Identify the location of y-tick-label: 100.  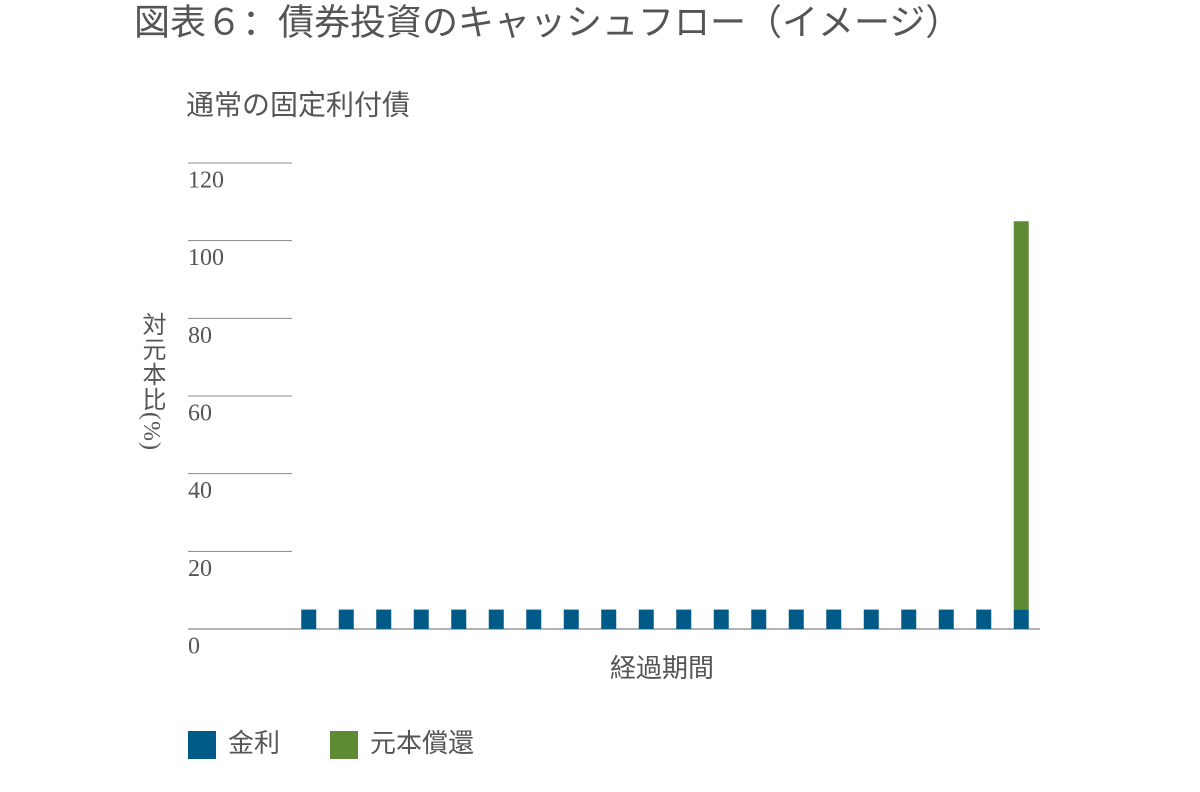
(206, 258).